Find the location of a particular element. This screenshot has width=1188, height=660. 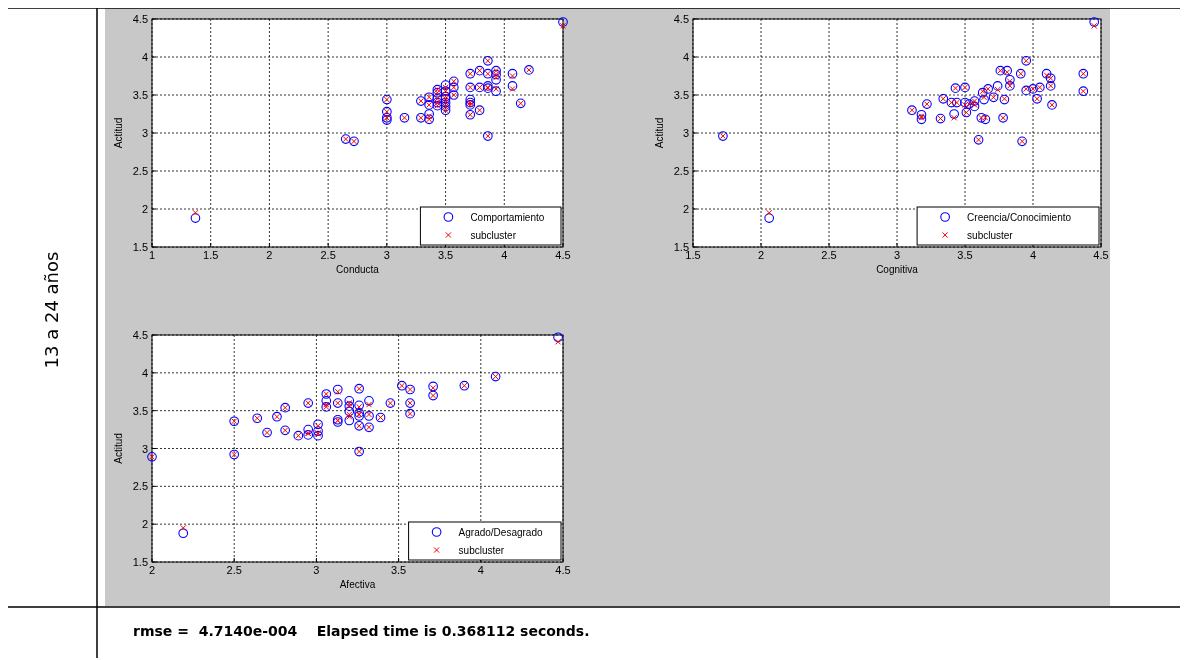

x-tick-label: 1 is located at coordinates (152, 255).